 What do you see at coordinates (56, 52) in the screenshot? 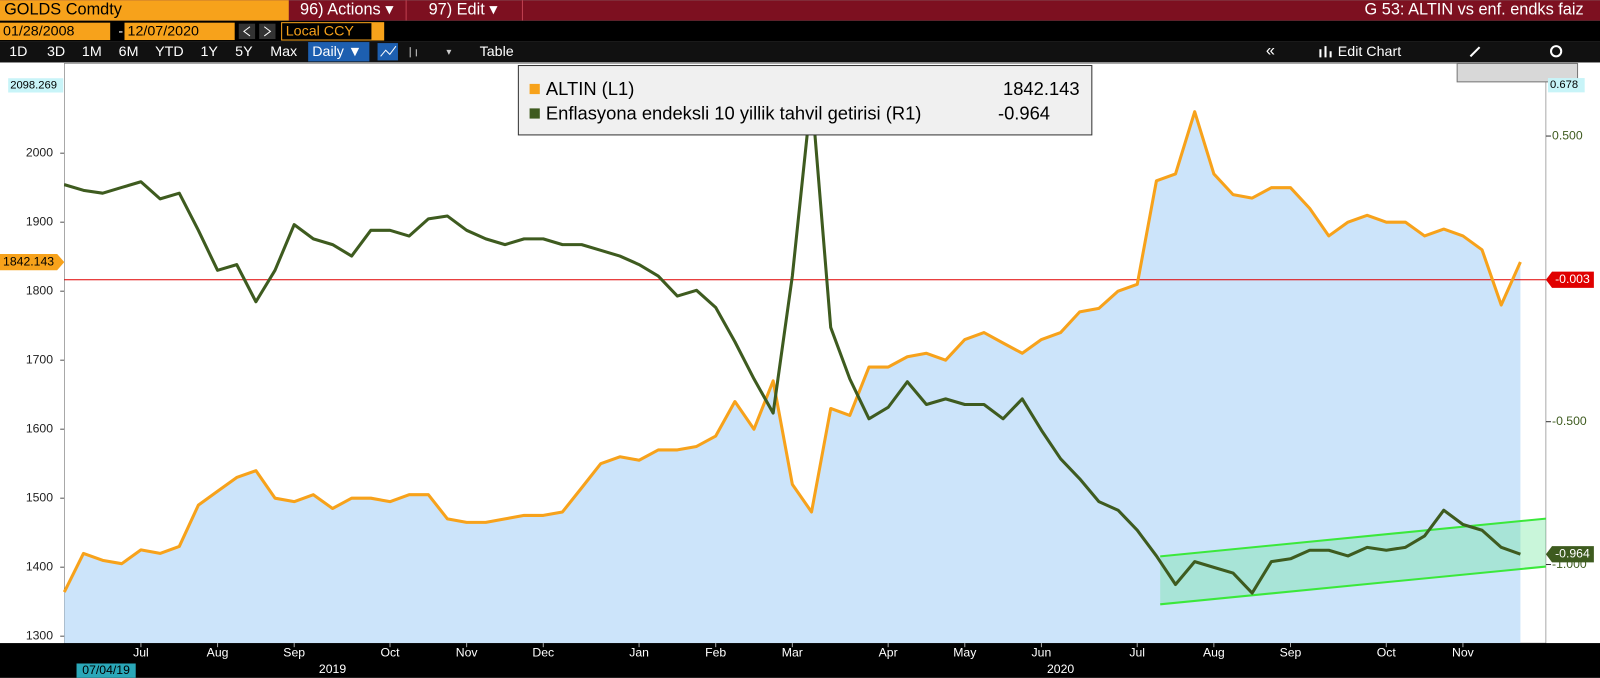
I see `period-button: 3D` at bounding box center [56, 52].